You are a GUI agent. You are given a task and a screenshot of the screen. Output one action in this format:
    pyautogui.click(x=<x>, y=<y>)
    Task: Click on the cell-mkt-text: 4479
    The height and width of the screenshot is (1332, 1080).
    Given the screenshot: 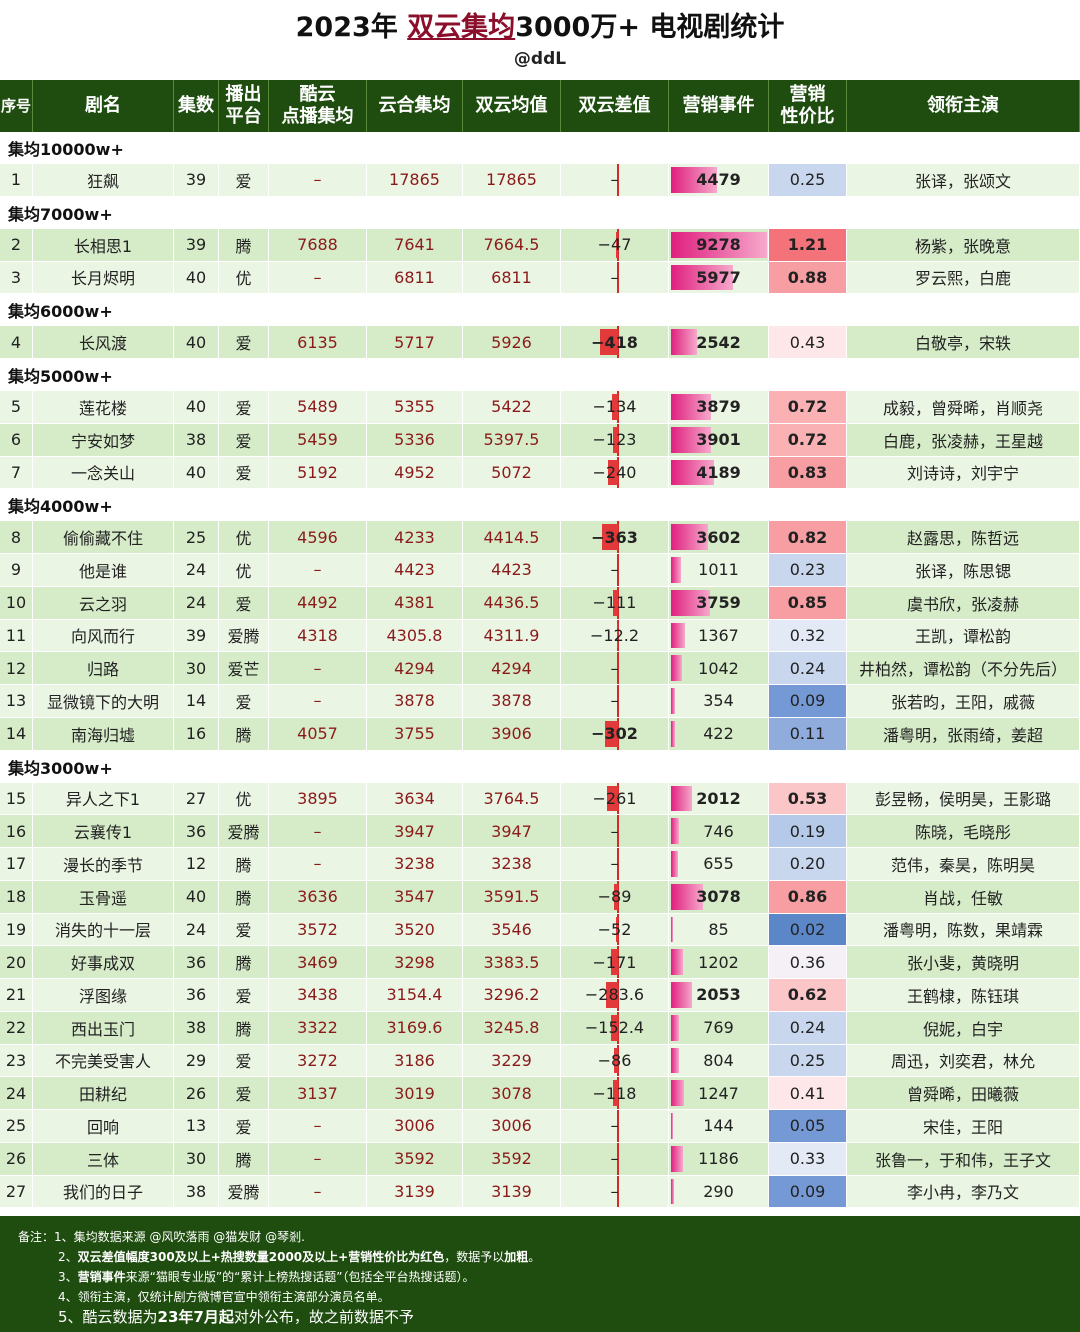 What is the action you would take?
    pyautogui.click(x=718, y=180)
    